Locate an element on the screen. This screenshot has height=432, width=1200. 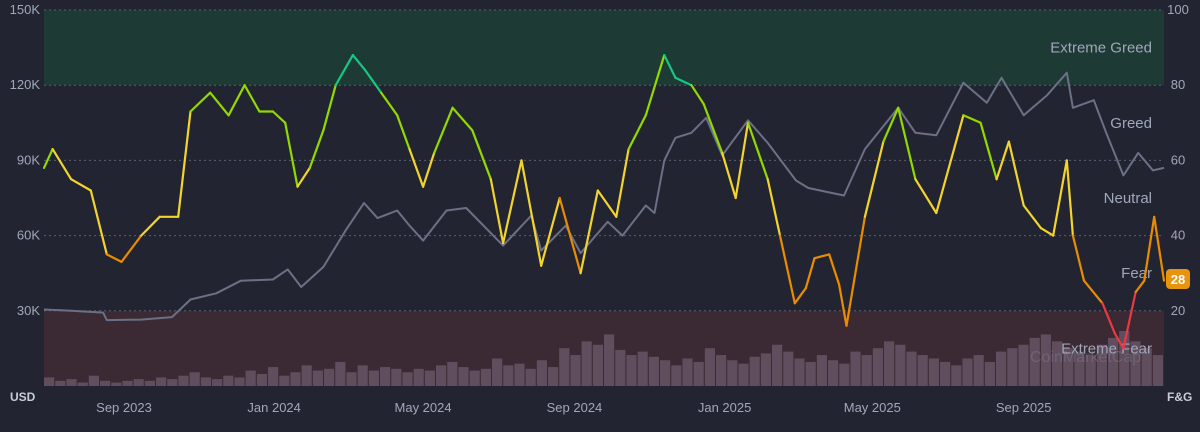
right-tick-label: 100 is located at coordinates (1178, 9).